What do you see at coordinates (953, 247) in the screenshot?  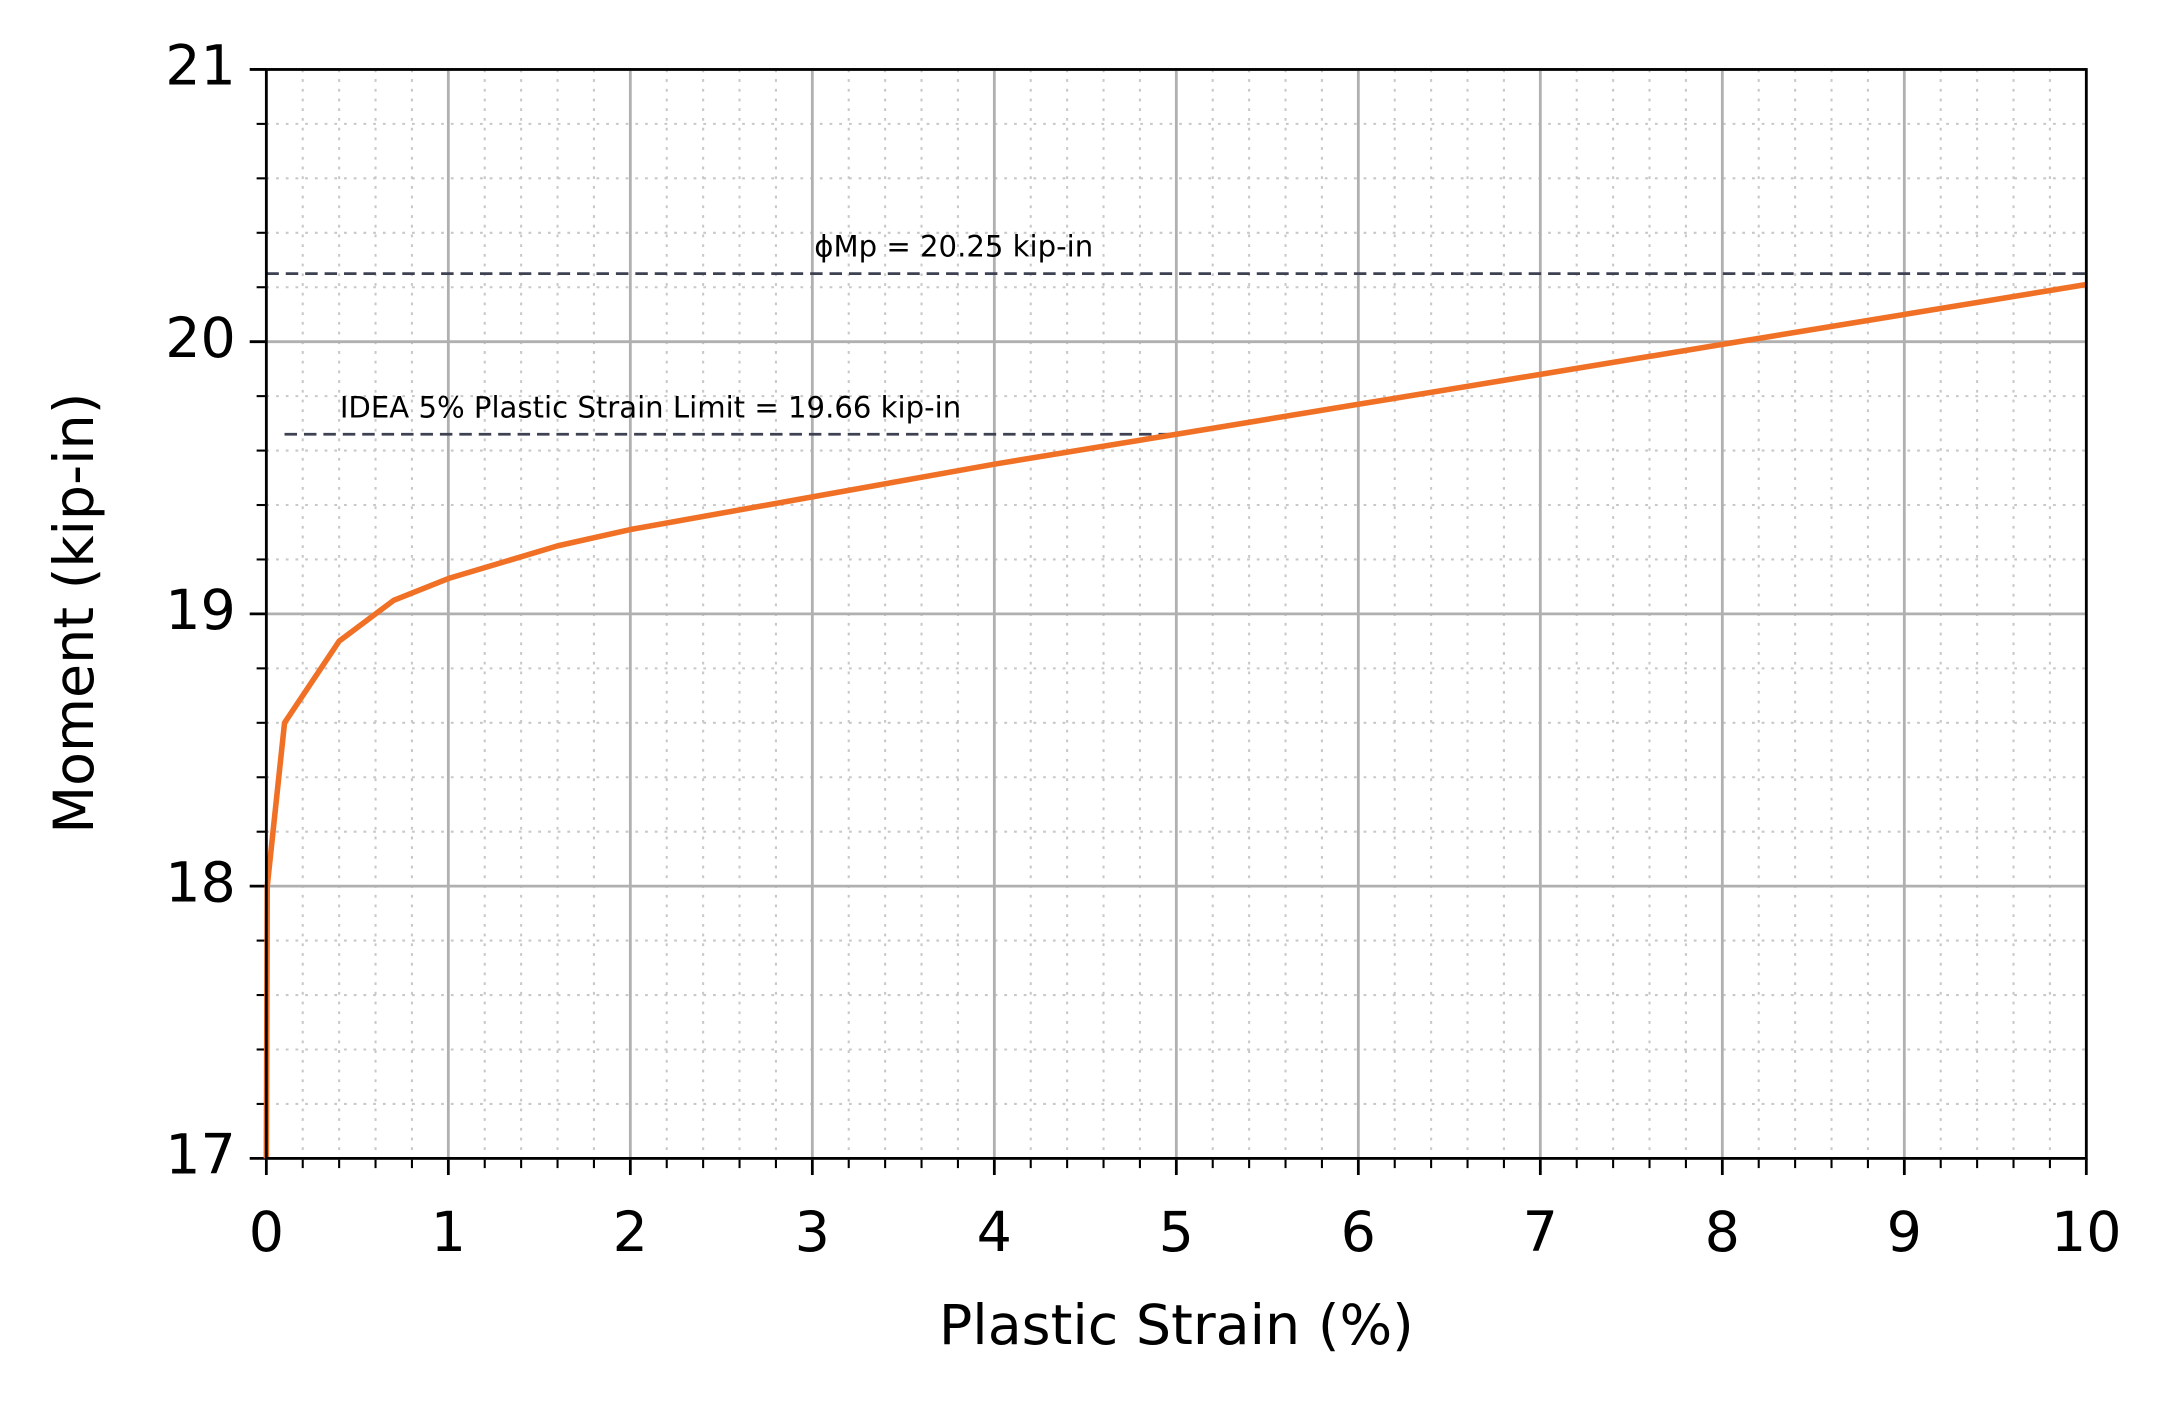 I see `reference-label: ϕMp = 20.25 kip-in` at bounding box center [953, 247].